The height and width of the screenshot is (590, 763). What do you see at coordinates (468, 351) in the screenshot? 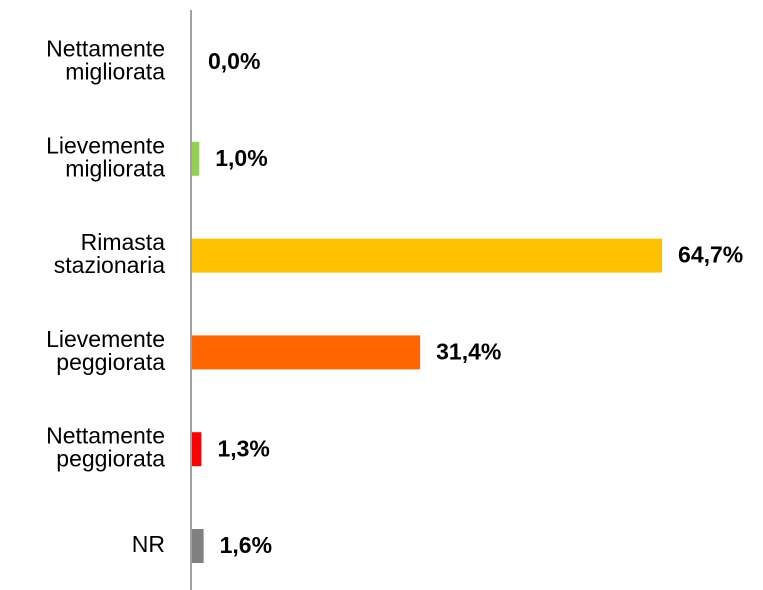
I see `value-label: 31,4%` at bounding box center [468, 351].